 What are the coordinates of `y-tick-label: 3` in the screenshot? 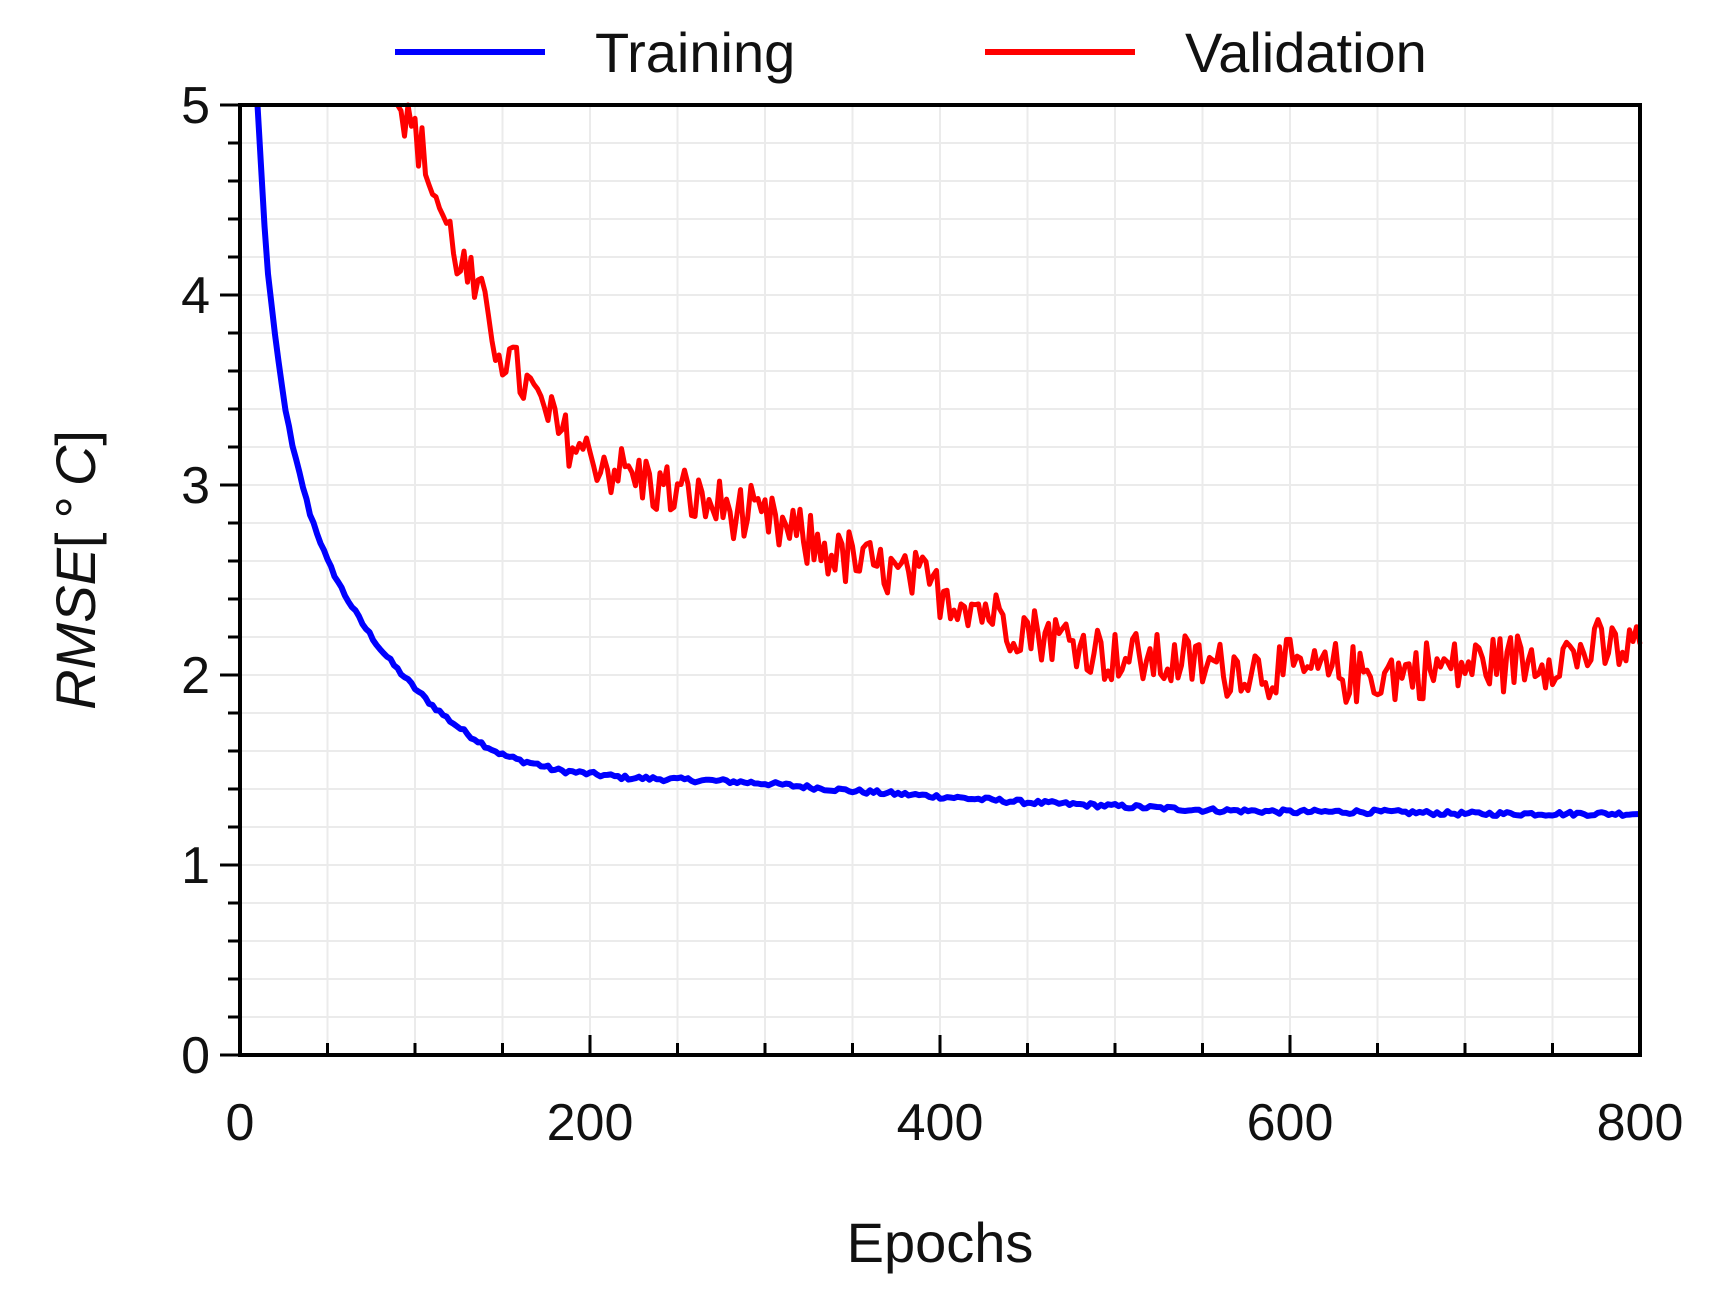 It's located at (195, 486).